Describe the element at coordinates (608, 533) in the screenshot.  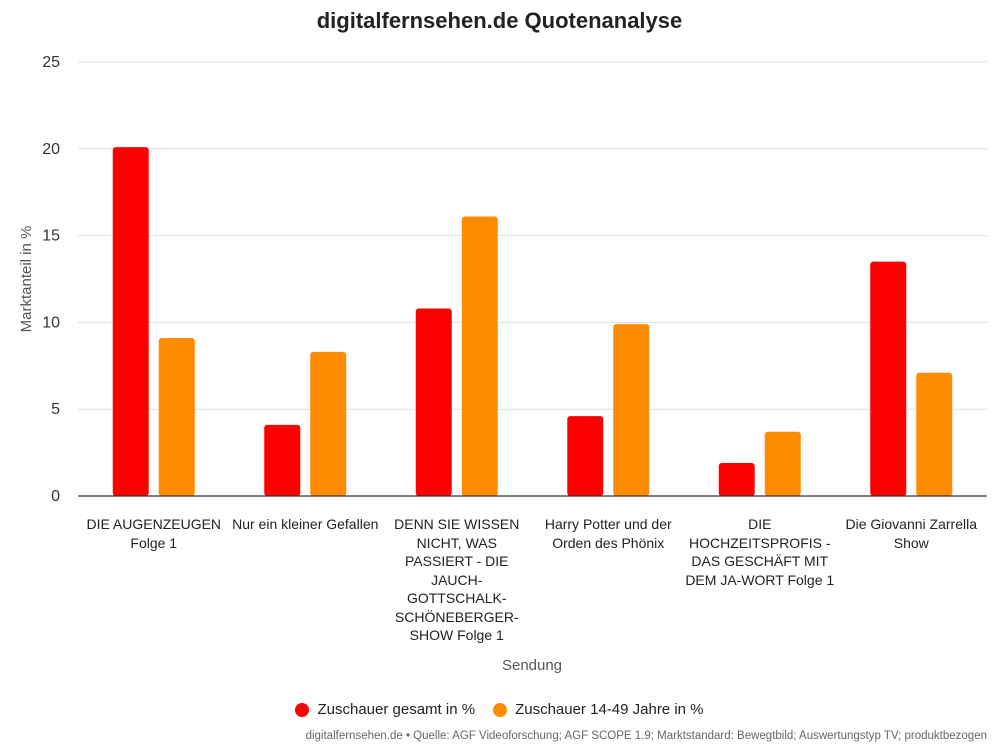
I see `x-tick-label: Harry Potter und der Orden des Phönix` at that location.